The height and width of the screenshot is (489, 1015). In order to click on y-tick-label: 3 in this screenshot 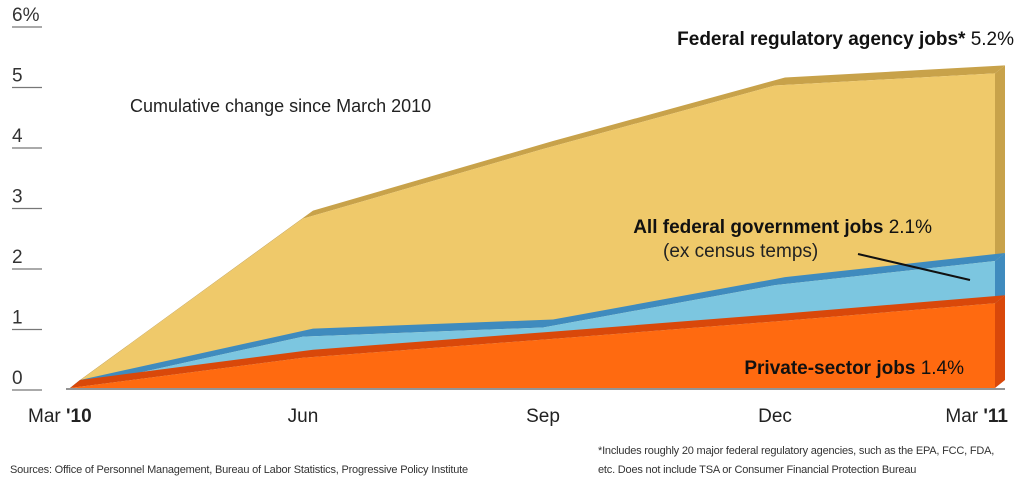, I will do `click(17, 197)`.